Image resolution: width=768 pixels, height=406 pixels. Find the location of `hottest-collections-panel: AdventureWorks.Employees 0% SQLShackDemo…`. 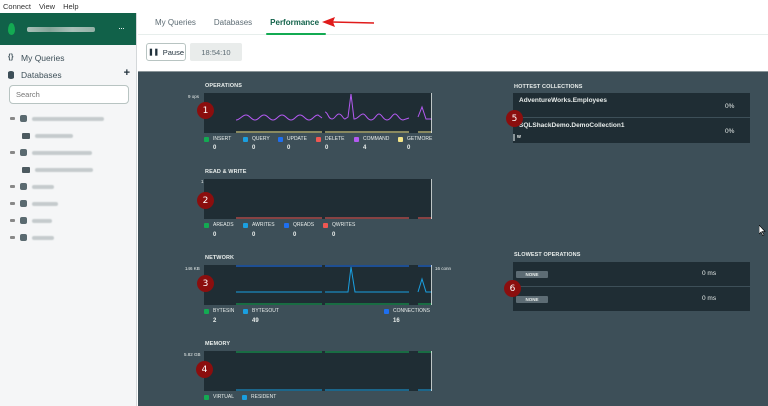

hottest-collections-panel: AdventureWorks.Employees 0% SQLShackDemo… is located at coordinates (631, 118).